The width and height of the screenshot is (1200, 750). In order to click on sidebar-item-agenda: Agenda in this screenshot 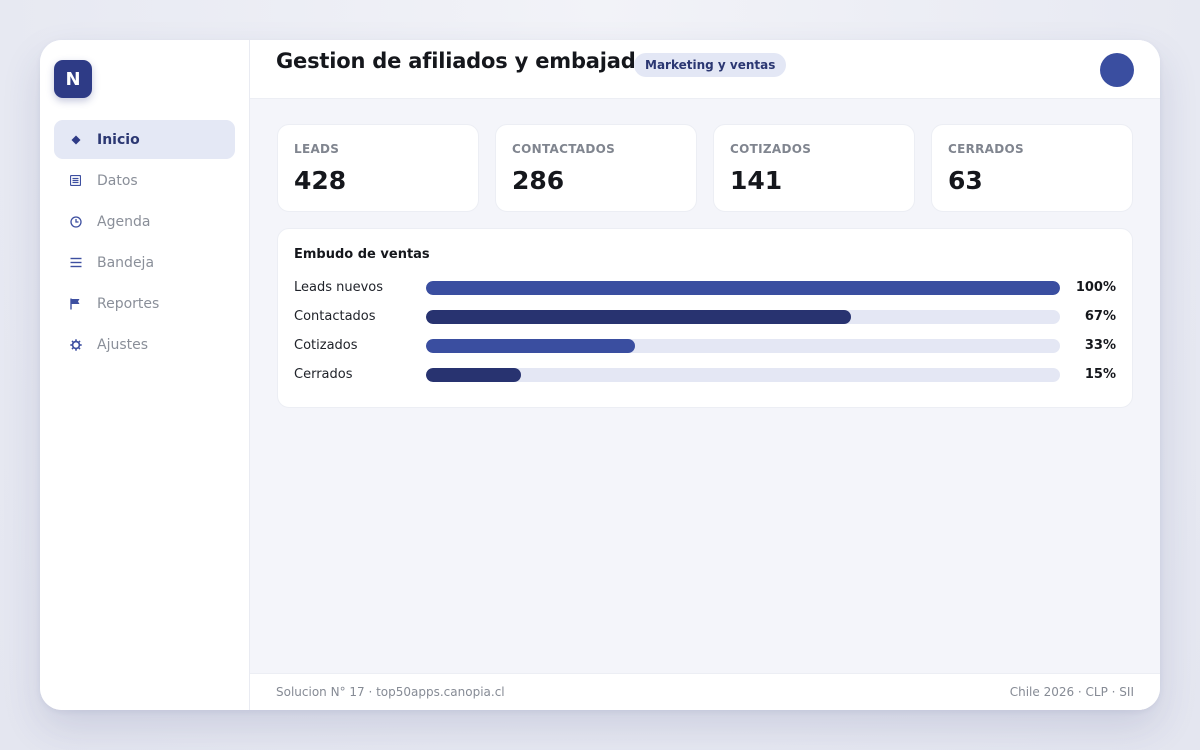, I will do `click(144, 221)`.